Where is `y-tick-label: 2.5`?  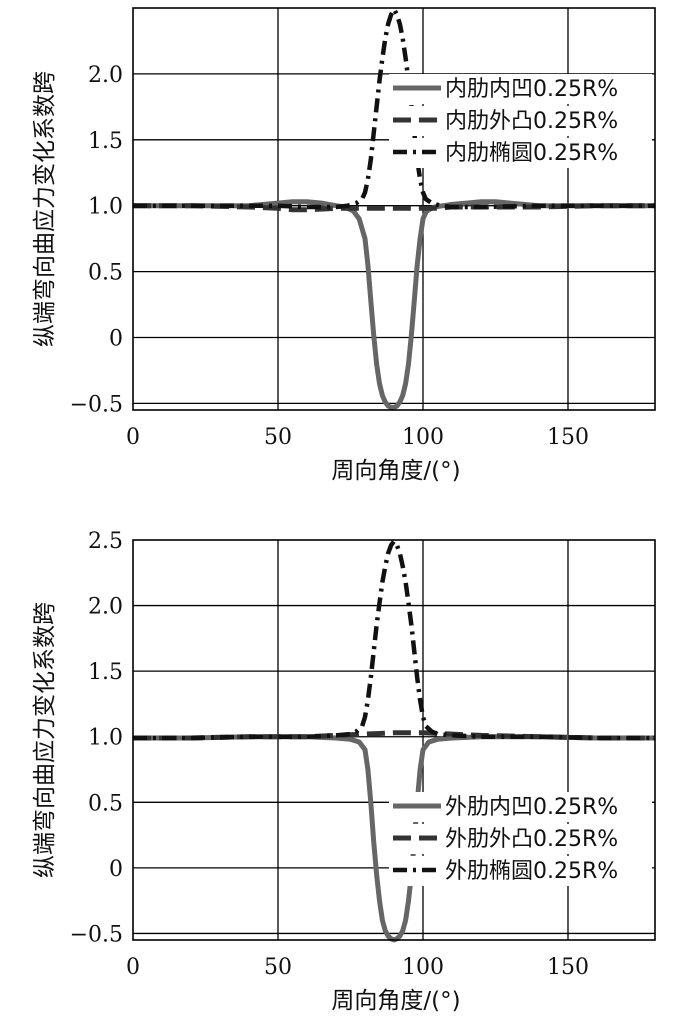
y-tick-label: 2.5 is located at coordinates (105, 541).